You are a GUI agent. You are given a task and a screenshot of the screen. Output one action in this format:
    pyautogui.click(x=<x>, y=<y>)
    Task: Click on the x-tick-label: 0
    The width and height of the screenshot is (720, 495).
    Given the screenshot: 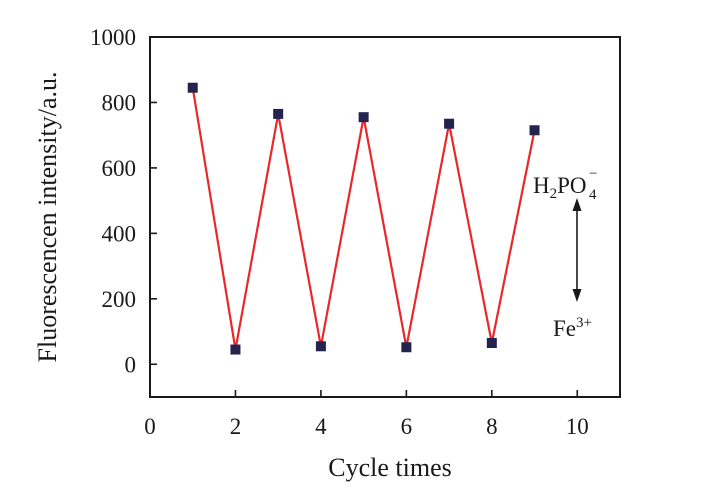 What is the action you would take?
    pyautogui.click(x=150, y=426)
    